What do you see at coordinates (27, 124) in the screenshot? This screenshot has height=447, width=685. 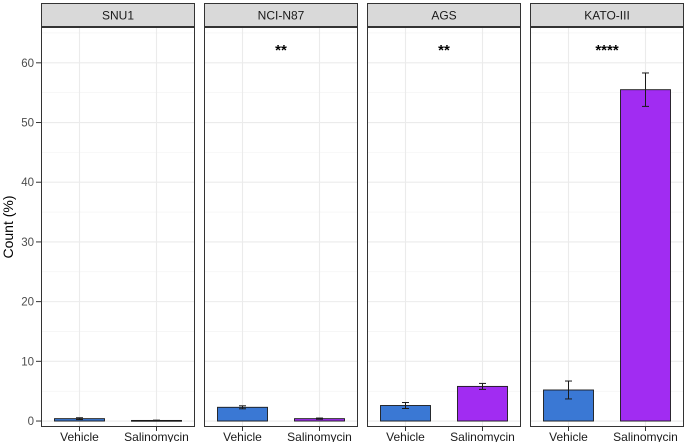 I see `y-tick-label: 50` at bounding box center [27, 124].